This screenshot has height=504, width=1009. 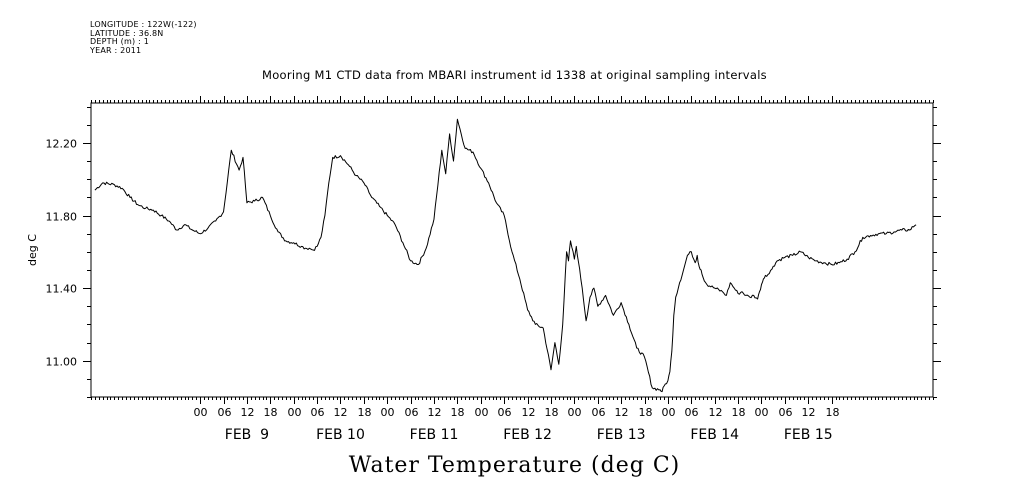 What do you see at coordinates (514, 465) in the screenshot?
I see `x-axis-title: Water Temperature (deg C)` at bounding box center [514, 465].